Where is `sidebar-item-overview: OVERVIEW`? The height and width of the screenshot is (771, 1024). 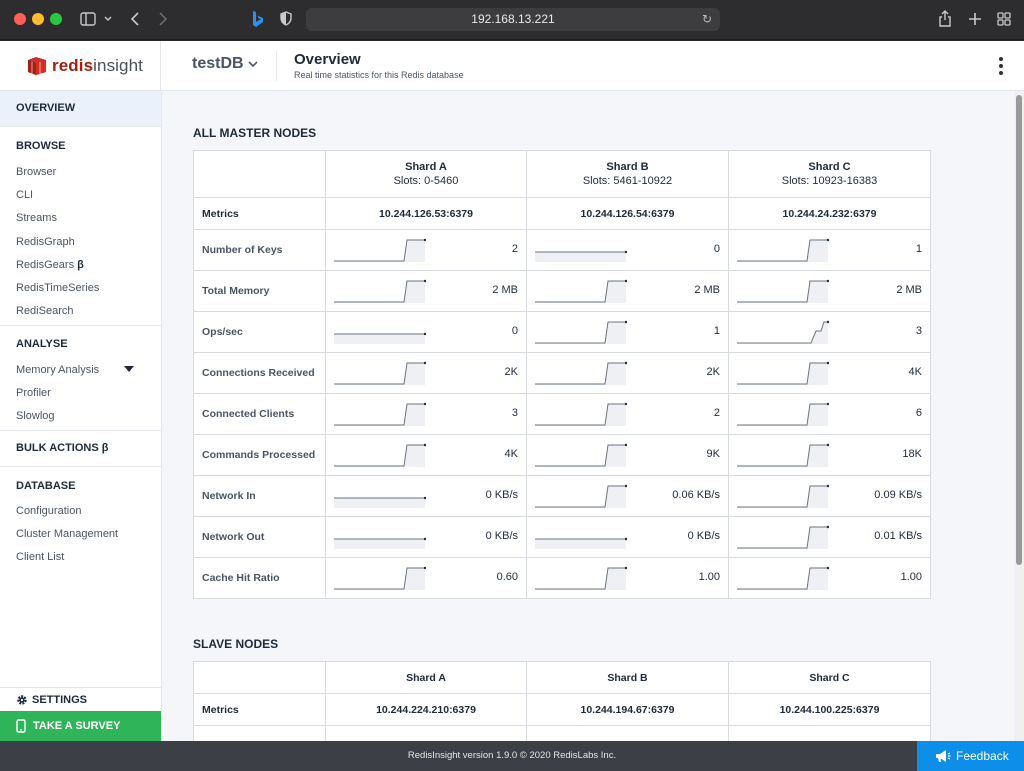
sidebar-item-overview: OVERVIEW is located at coordinates (80, 109).